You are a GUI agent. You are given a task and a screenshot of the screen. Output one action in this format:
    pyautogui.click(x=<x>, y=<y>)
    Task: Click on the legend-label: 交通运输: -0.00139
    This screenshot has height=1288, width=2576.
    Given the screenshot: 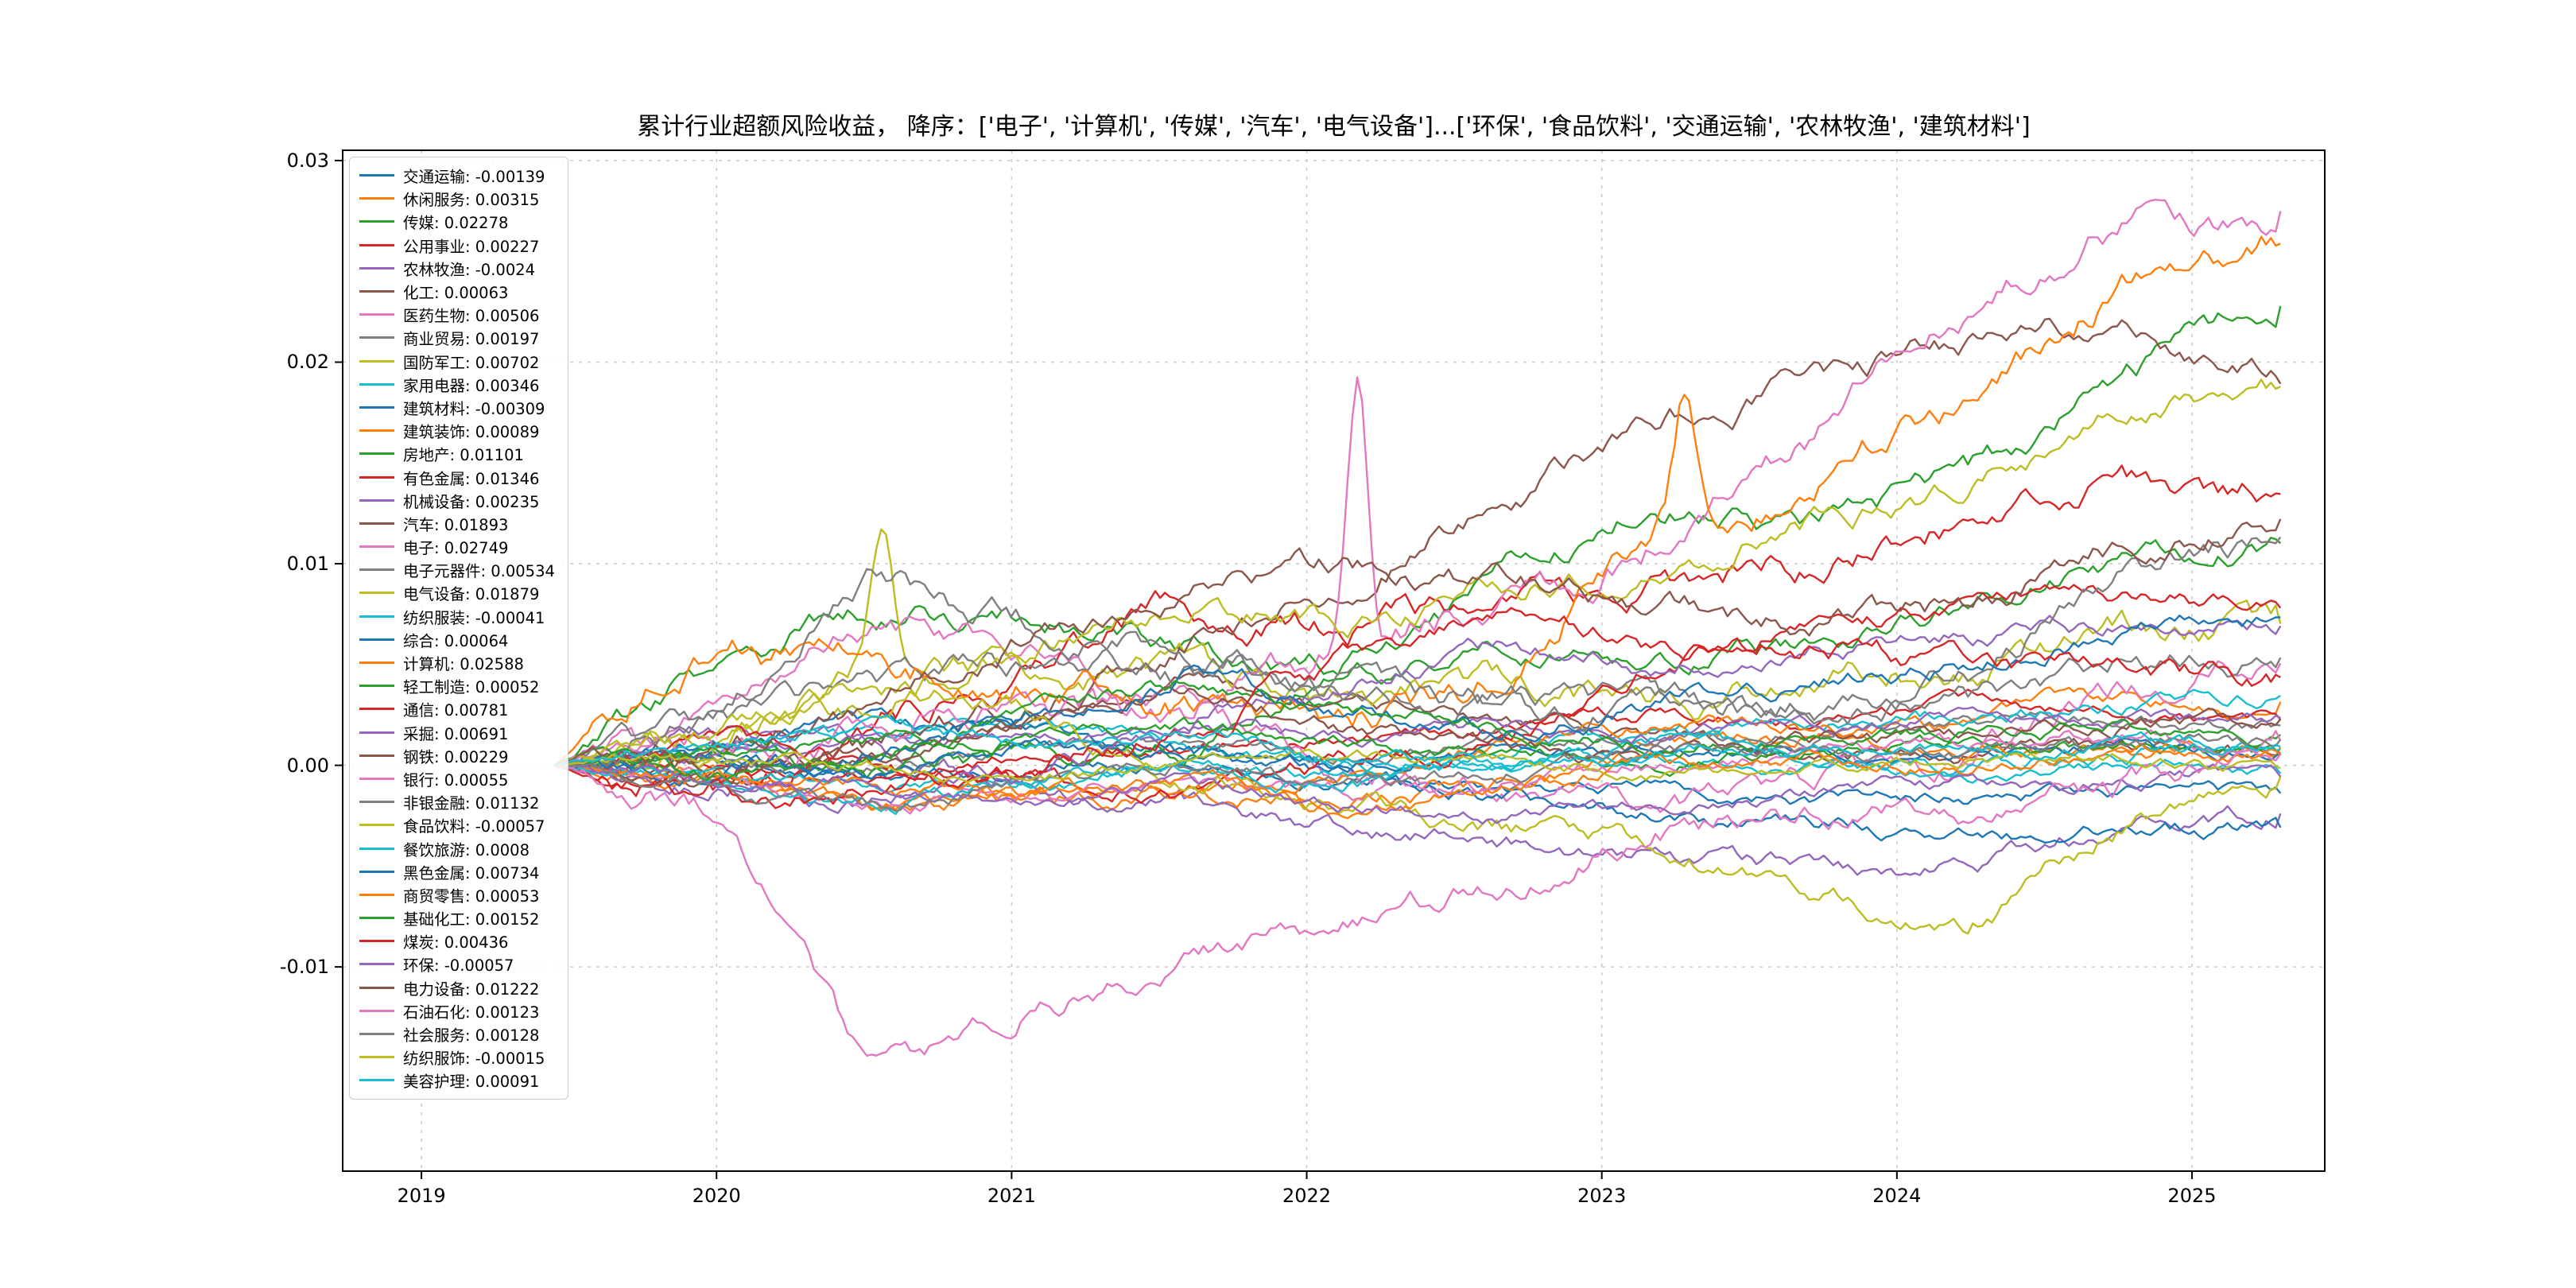 What is the action you would take?
    pyautogui.click(x=474, y=177)
    